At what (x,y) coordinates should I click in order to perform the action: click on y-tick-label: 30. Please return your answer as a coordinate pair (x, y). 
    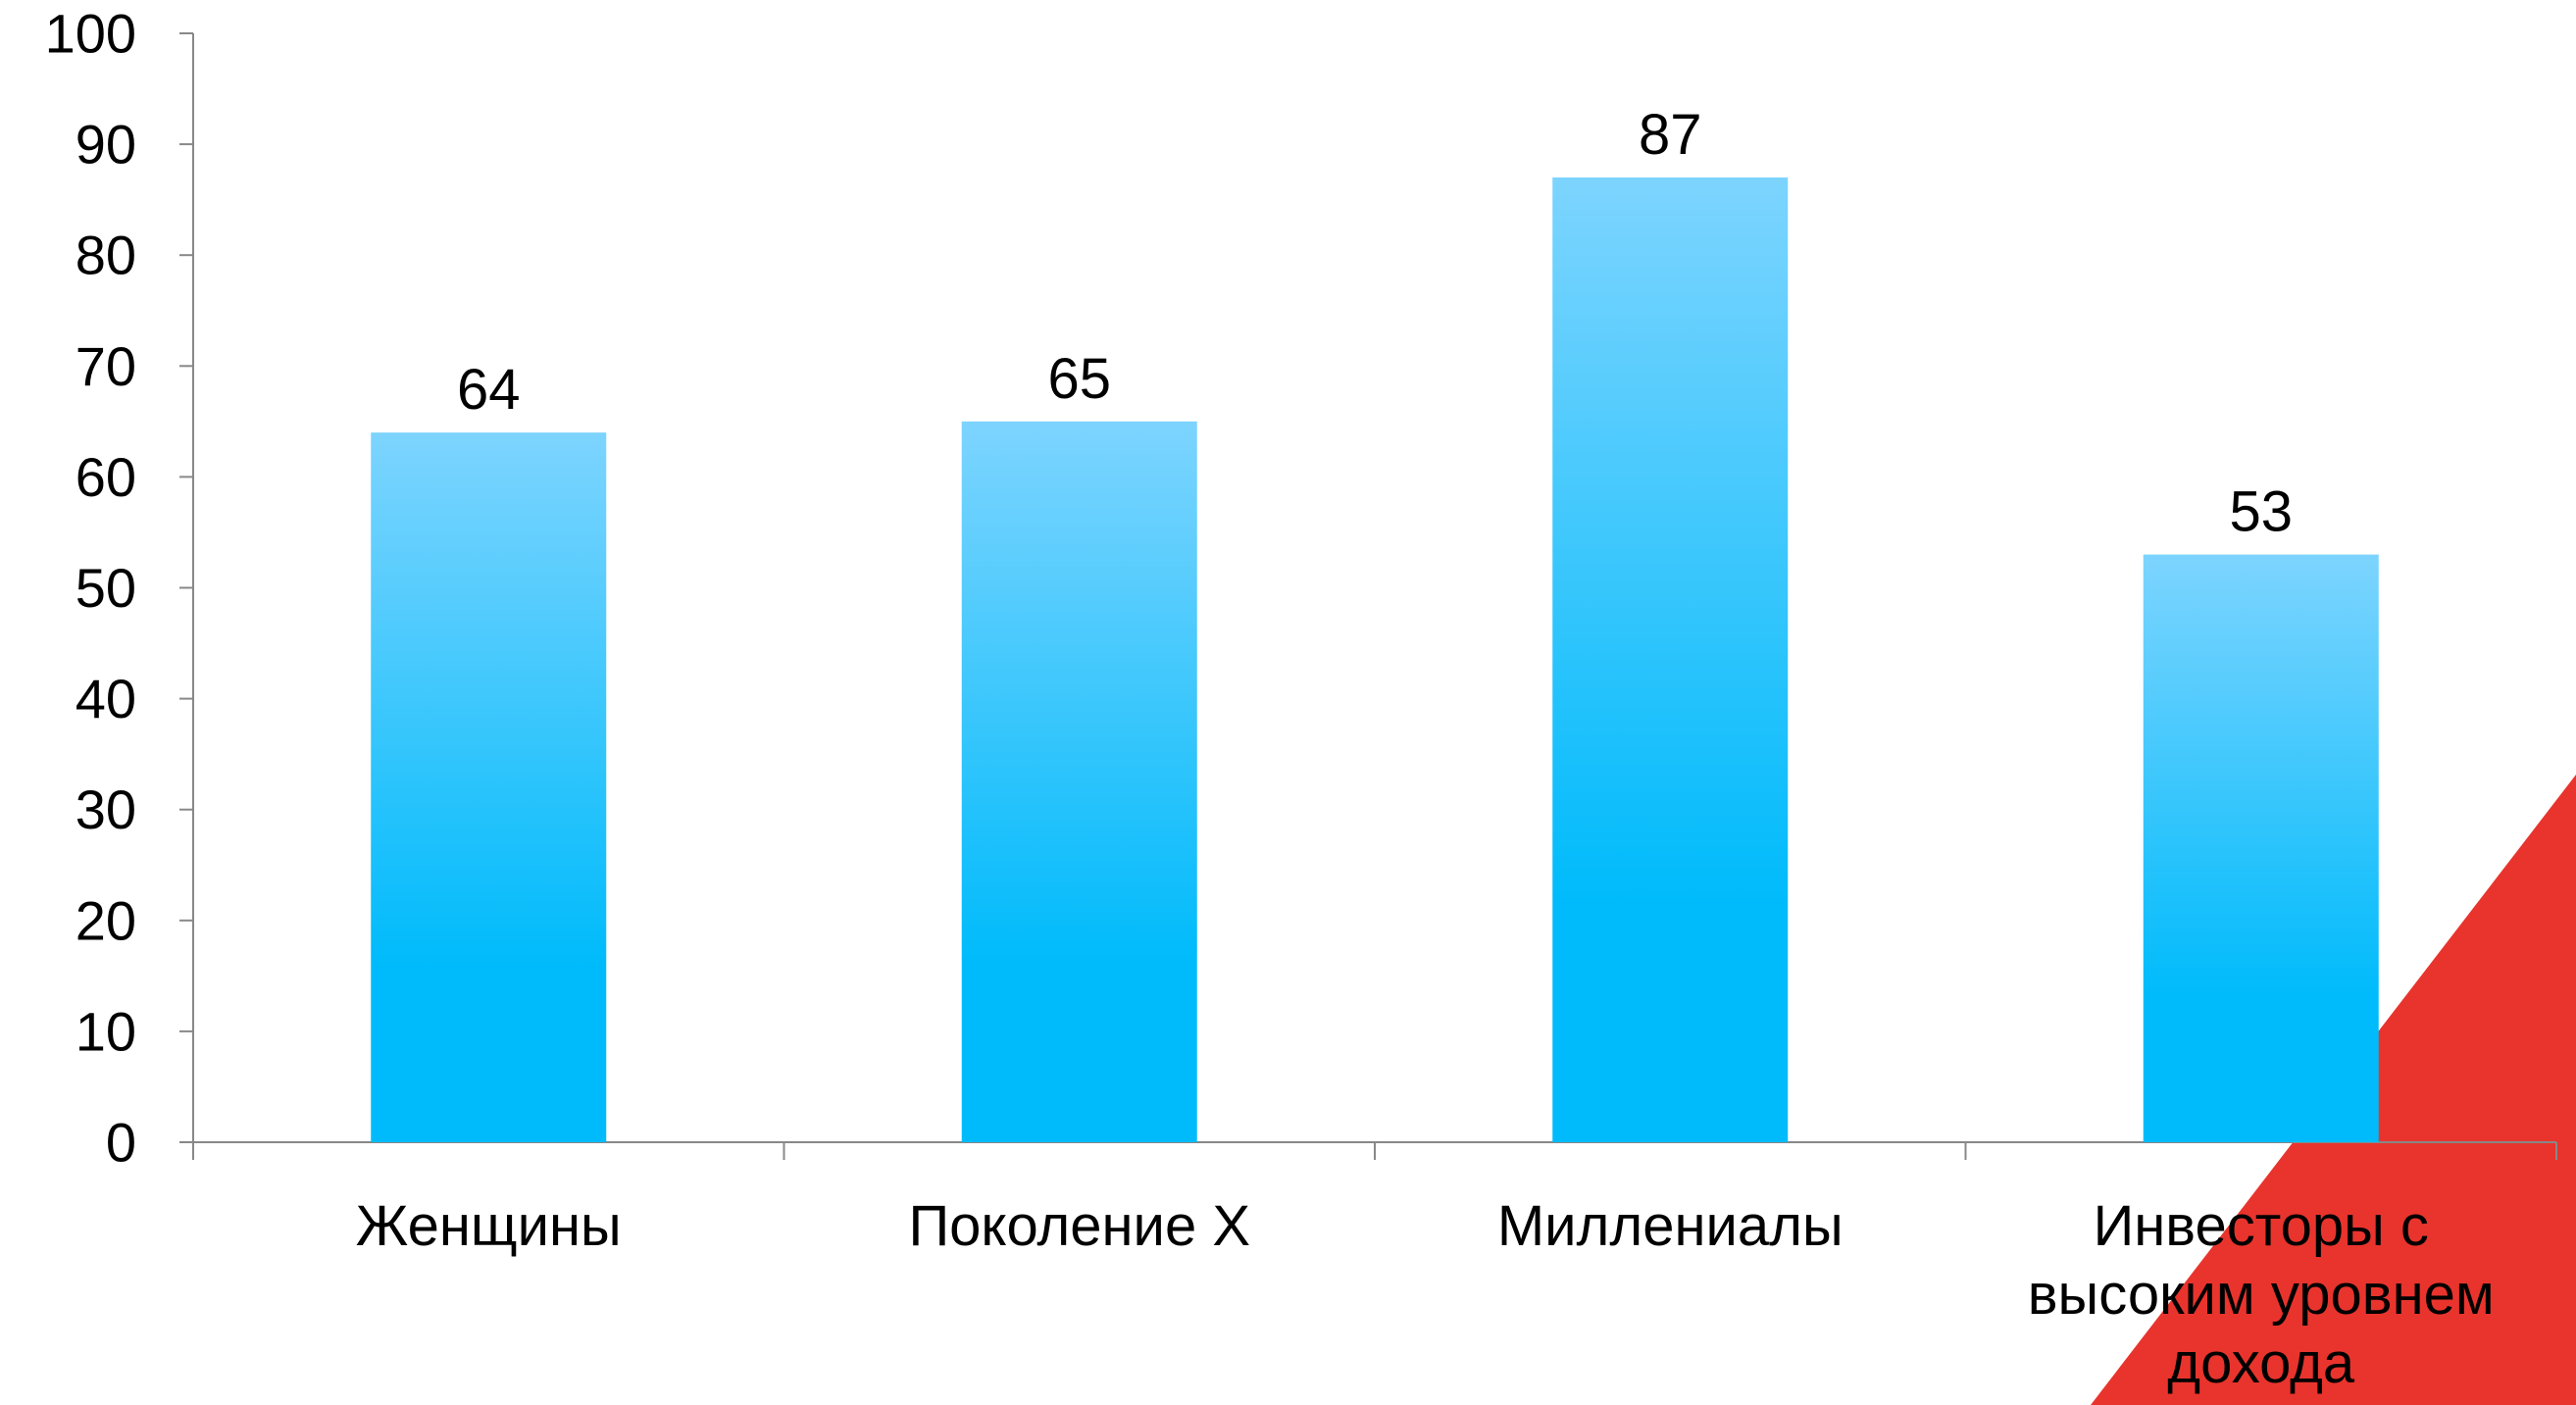
    Looking at the image, I should click on (106, 809).